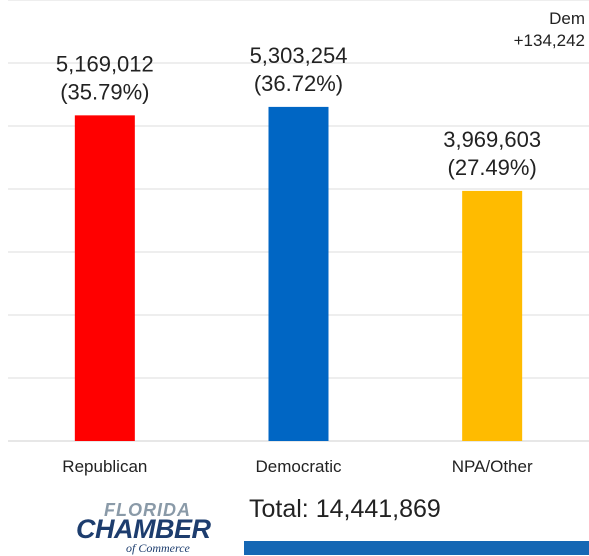  What do you see at coordinates (416, 548) in the screenshot?
I see `footer-blue-band` at bounding box center [416, 548].